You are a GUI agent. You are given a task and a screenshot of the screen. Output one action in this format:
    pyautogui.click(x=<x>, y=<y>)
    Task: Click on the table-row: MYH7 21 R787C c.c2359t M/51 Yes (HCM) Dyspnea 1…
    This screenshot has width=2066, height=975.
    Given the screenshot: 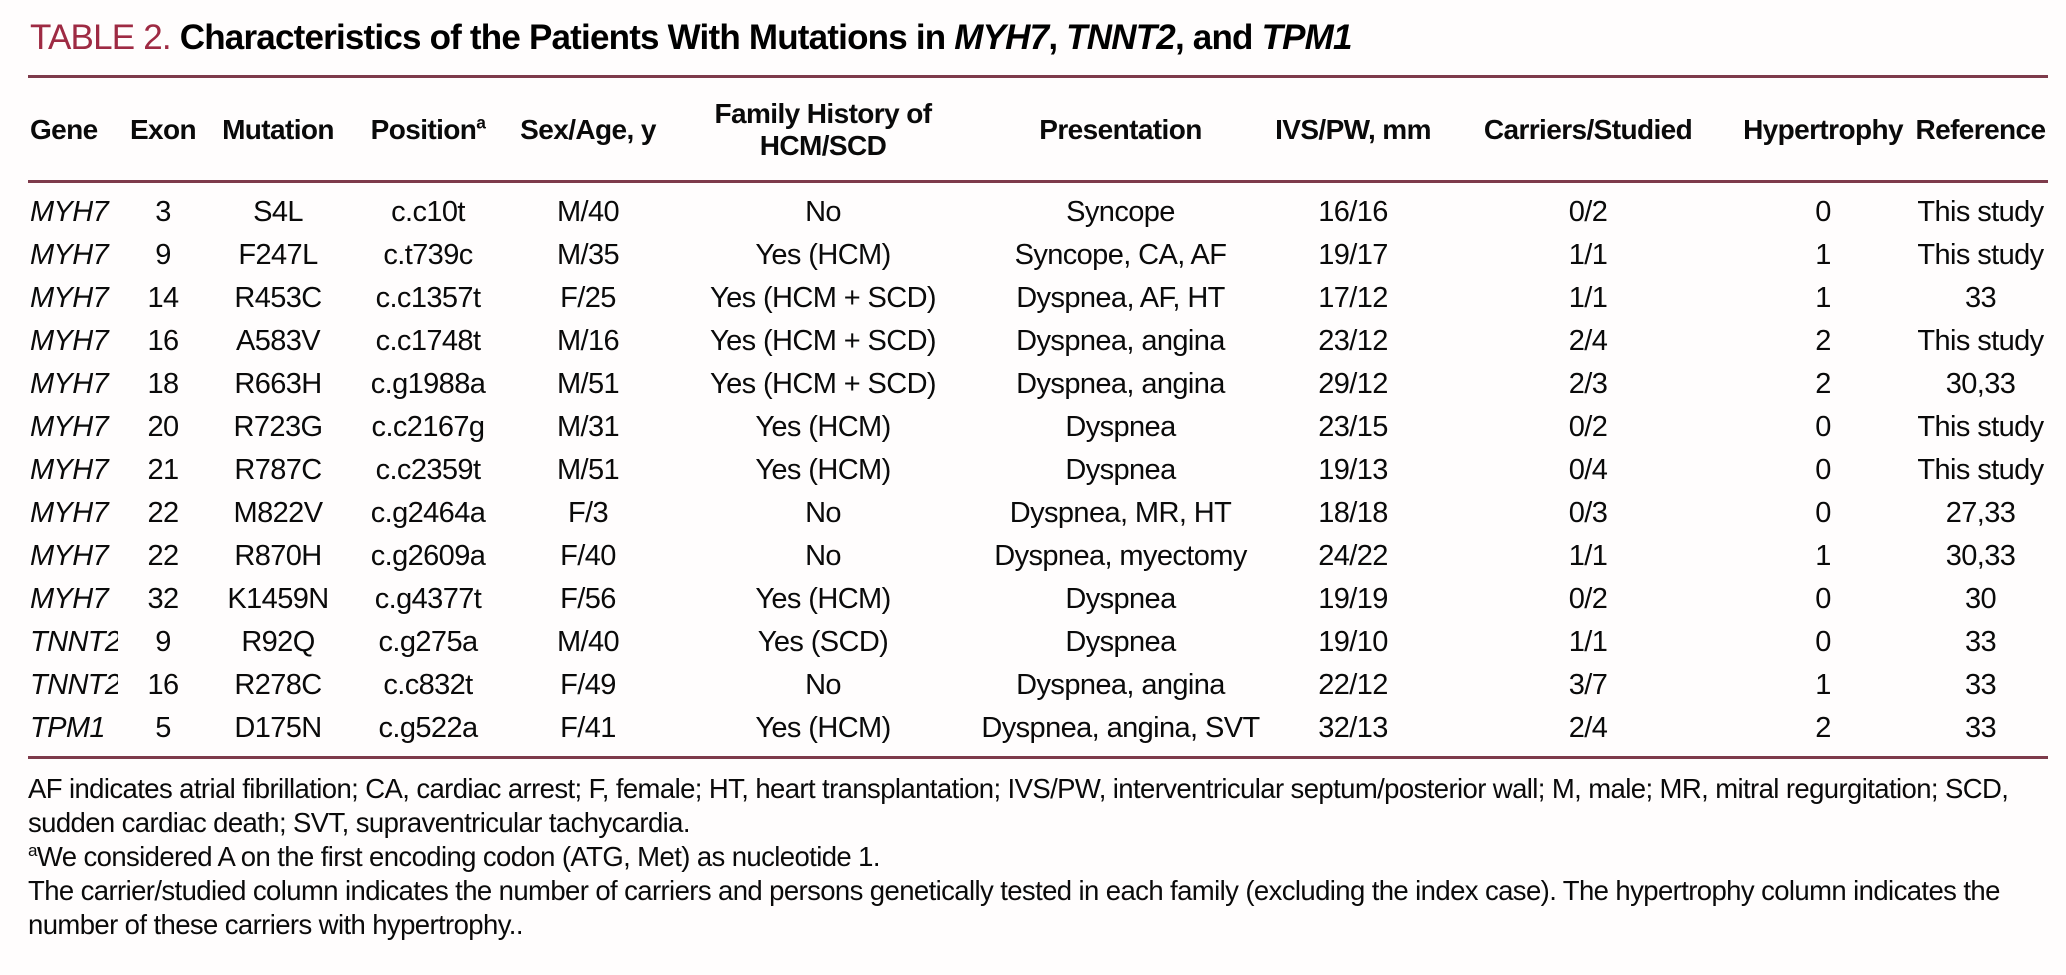 What is the action you would take?
    pyautogui.click(x=1038, y=470)
    